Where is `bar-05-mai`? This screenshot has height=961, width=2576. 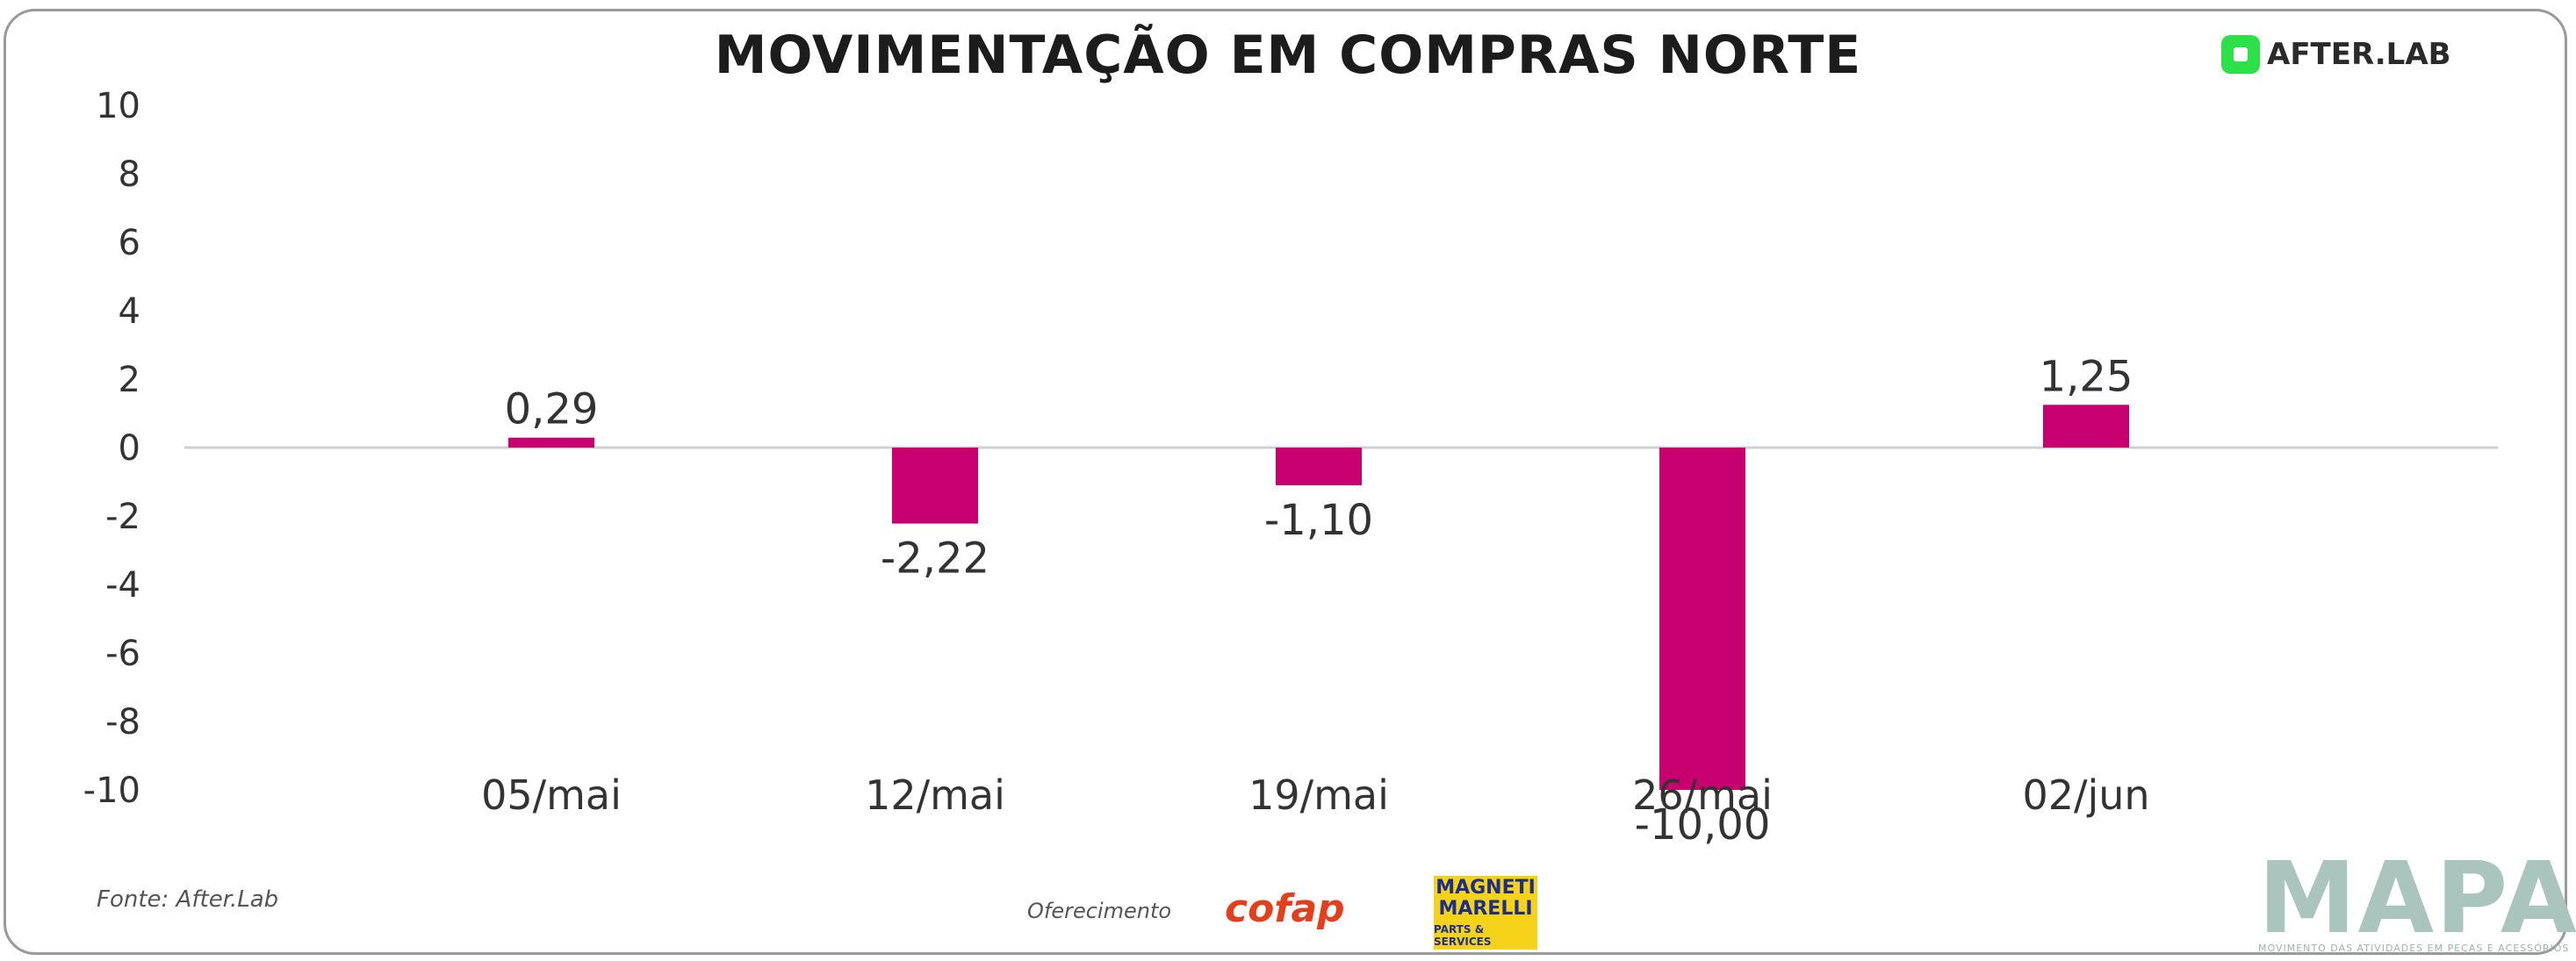 bar-05-mai is located at coordinates (551, 442).